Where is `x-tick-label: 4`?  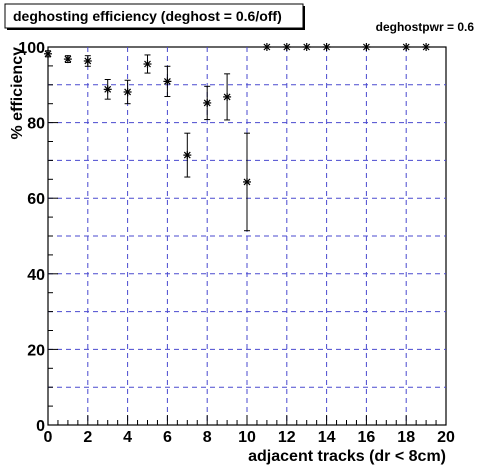
x-tick-label: 4 is located at coordinates (127, 437).